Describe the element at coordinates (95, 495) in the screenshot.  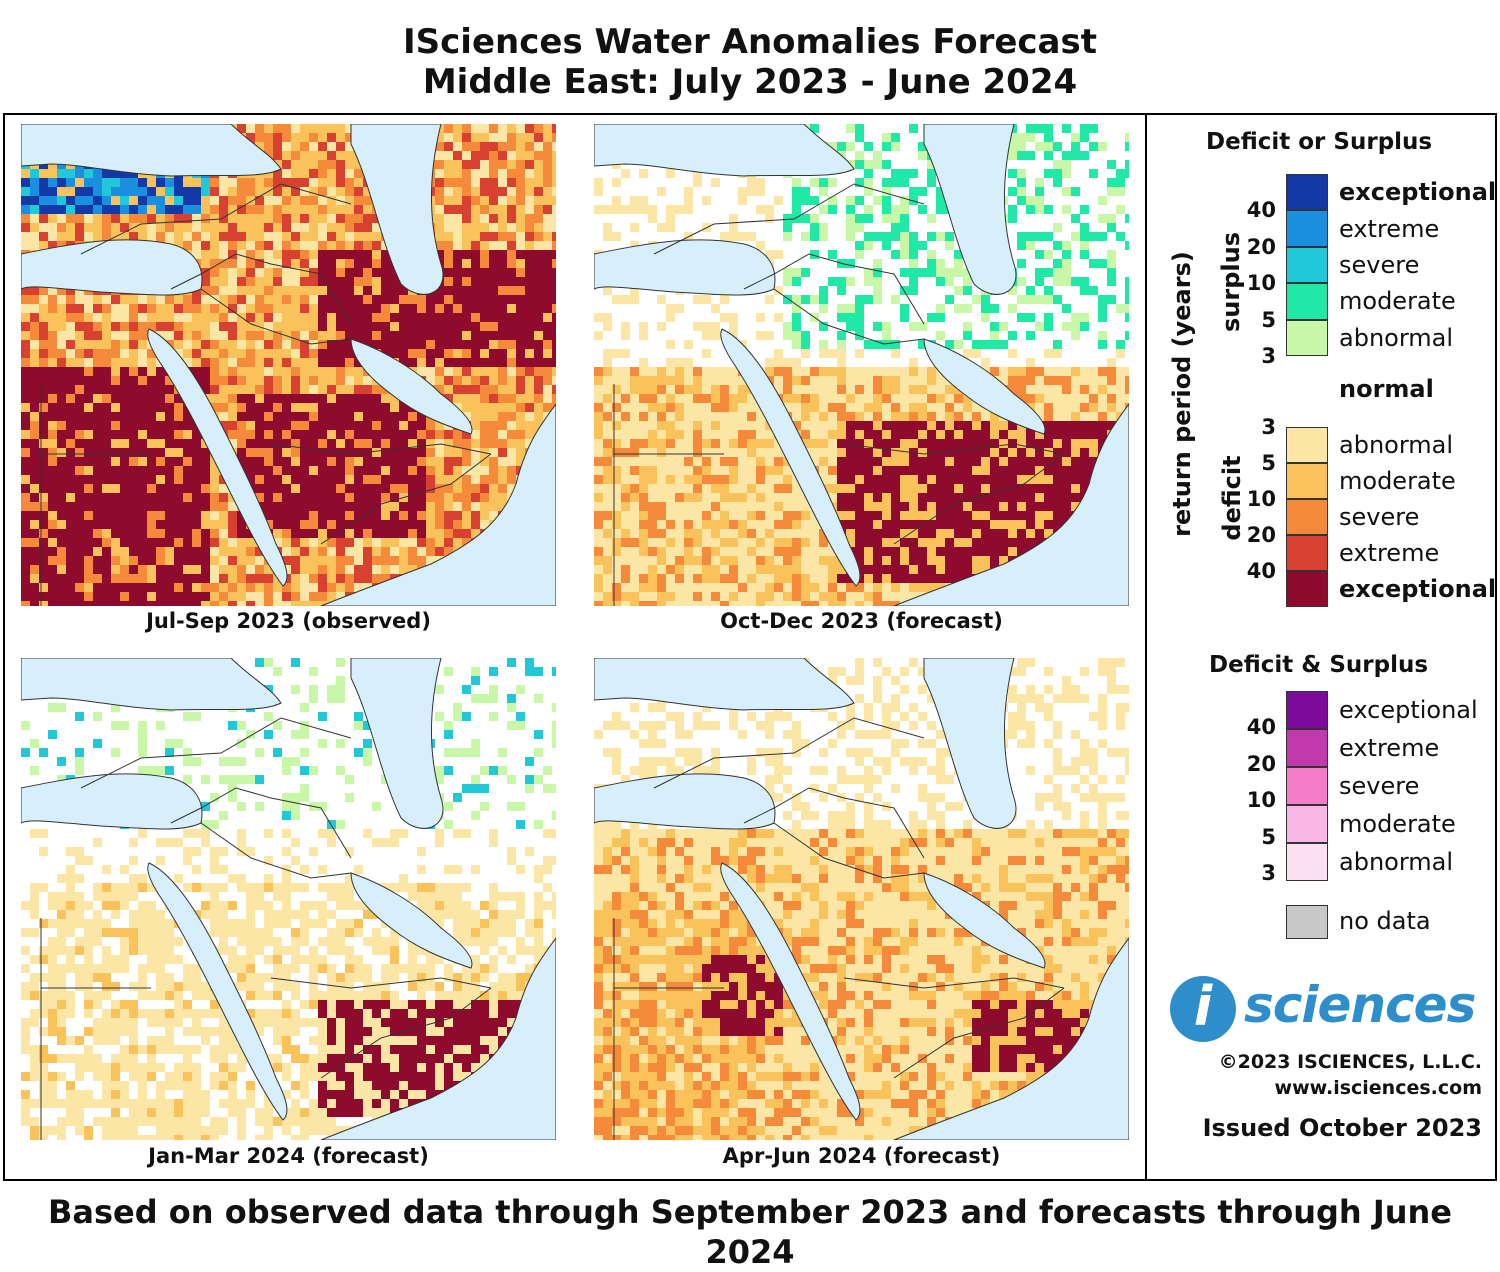
I see `country-border` at that location.